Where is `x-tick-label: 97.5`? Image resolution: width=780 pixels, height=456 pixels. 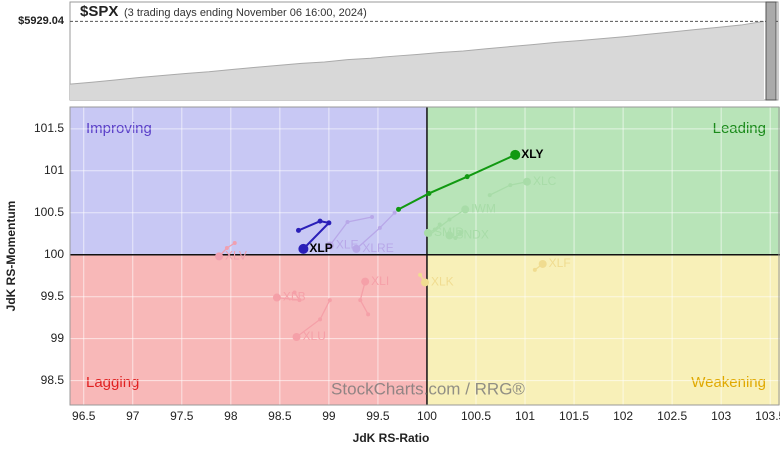 x-tick-label: 97.5 is located at coordinates (182, 416).